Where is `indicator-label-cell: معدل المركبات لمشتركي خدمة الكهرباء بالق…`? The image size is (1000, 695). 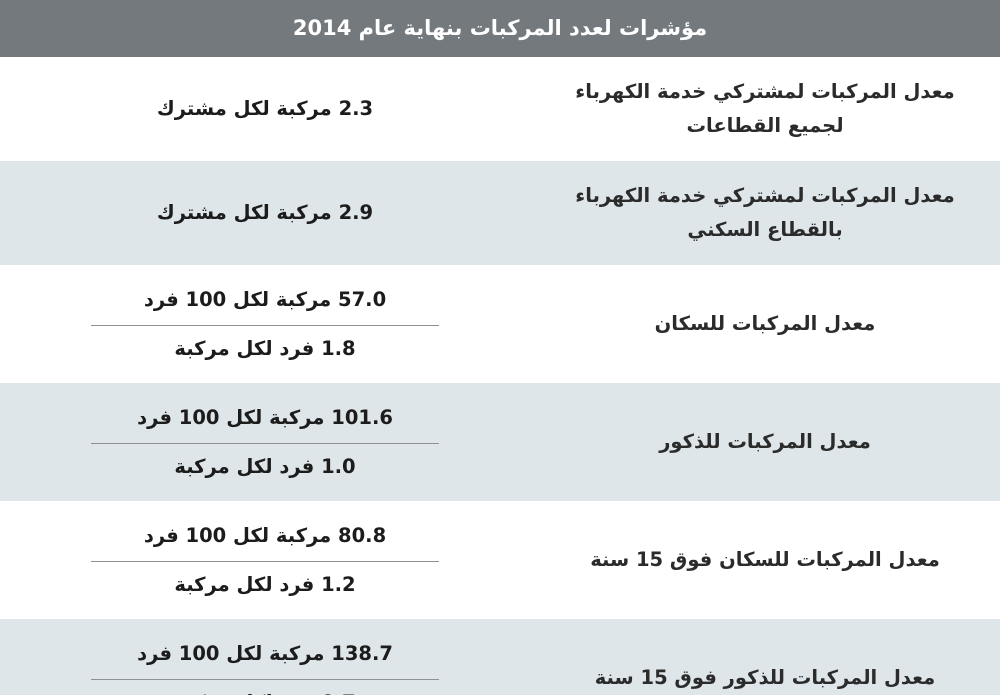 indicator-label-cell: معدل المركبات لمشتركي خدمة الكهرباء بالق… is located at coordinates (765, 213).